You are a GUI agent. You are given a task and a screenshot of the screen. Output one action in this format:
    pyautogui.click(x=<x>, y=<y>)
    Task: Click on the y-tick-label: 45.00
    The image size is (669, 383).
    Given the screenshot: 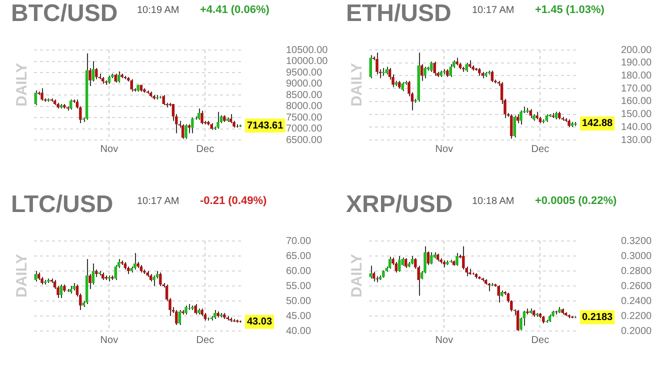 What is the action you would take?
    pyautogui.click(x=299, y=316)
    